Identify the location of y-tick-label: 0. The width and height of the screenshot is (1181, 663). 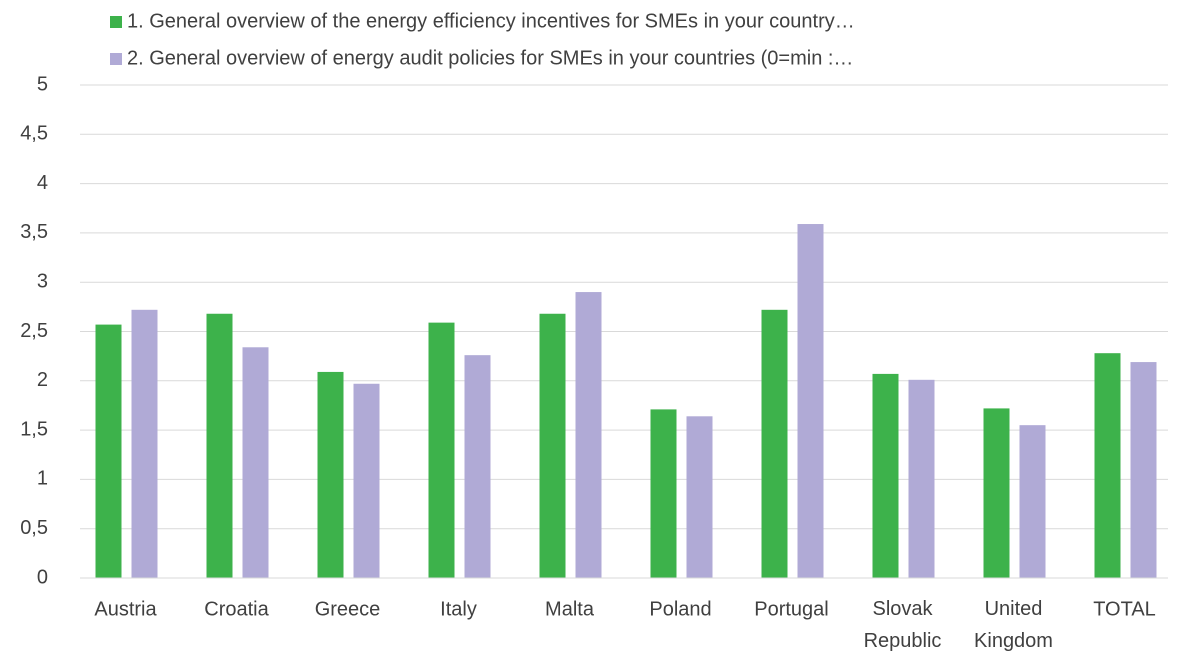
(42, 577).